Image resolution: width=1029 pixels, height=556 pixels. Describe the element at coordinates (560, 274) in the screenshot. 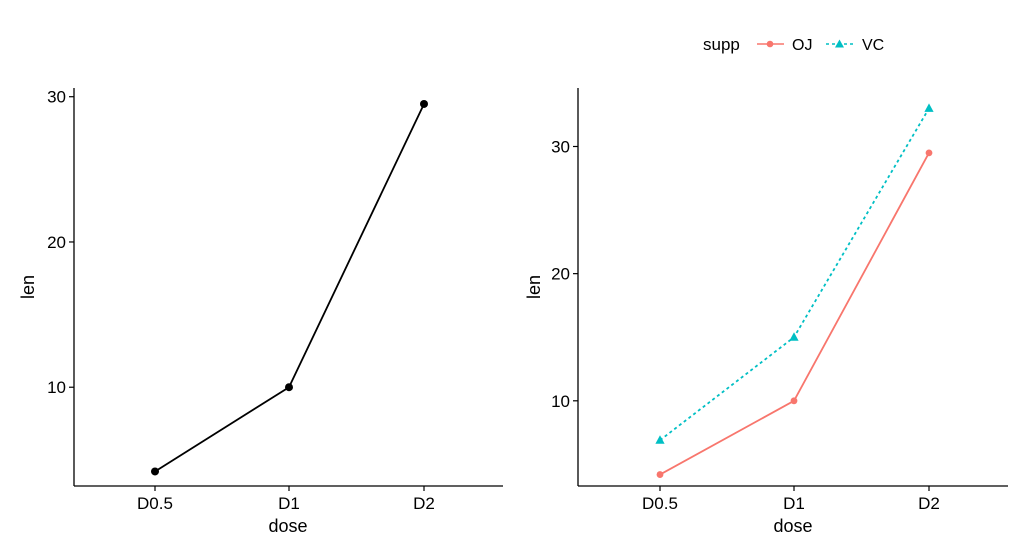

I see `right-y-tick-label-20: 20` at that location.